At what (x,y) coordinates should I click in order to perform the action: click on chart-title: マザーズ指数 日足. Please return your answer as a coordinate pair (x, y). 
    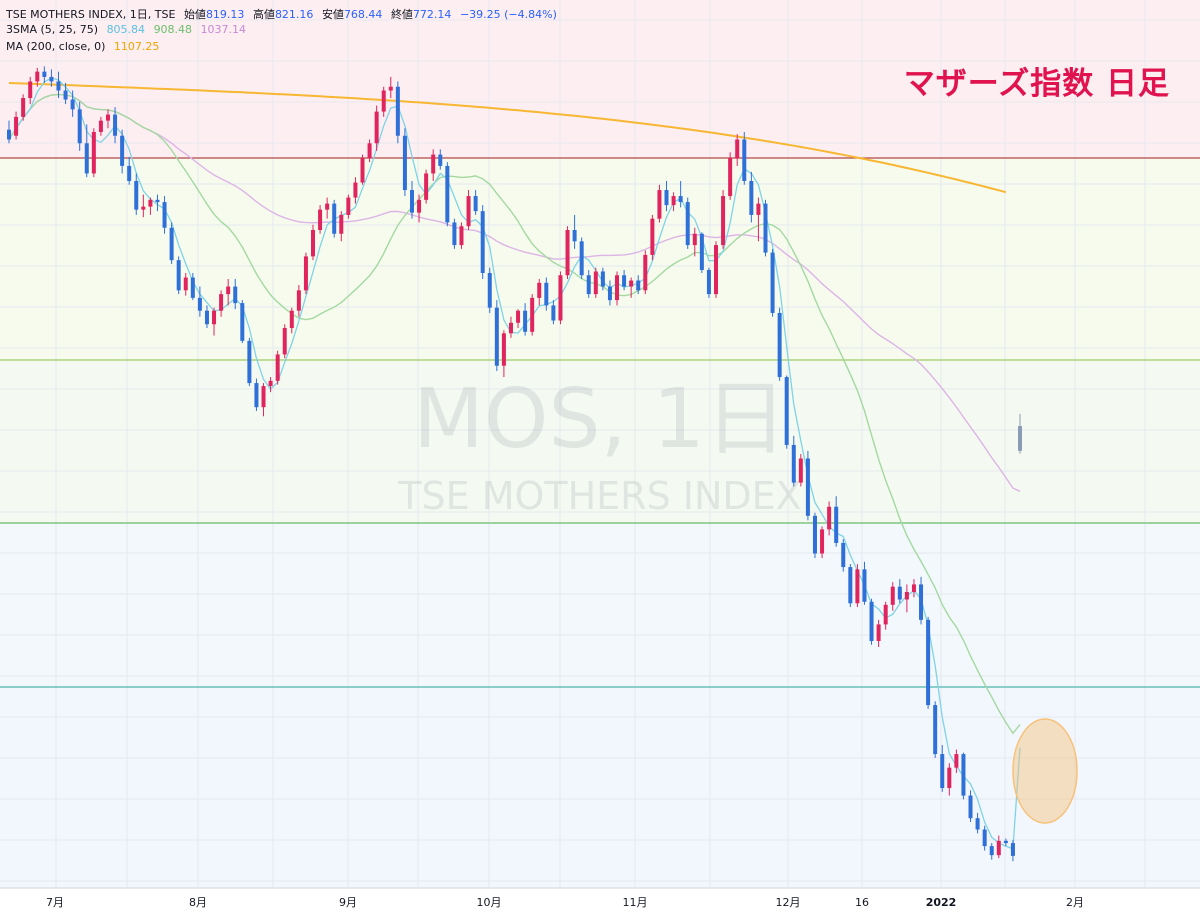
    Looking at the image, I should click on (1036, 84).